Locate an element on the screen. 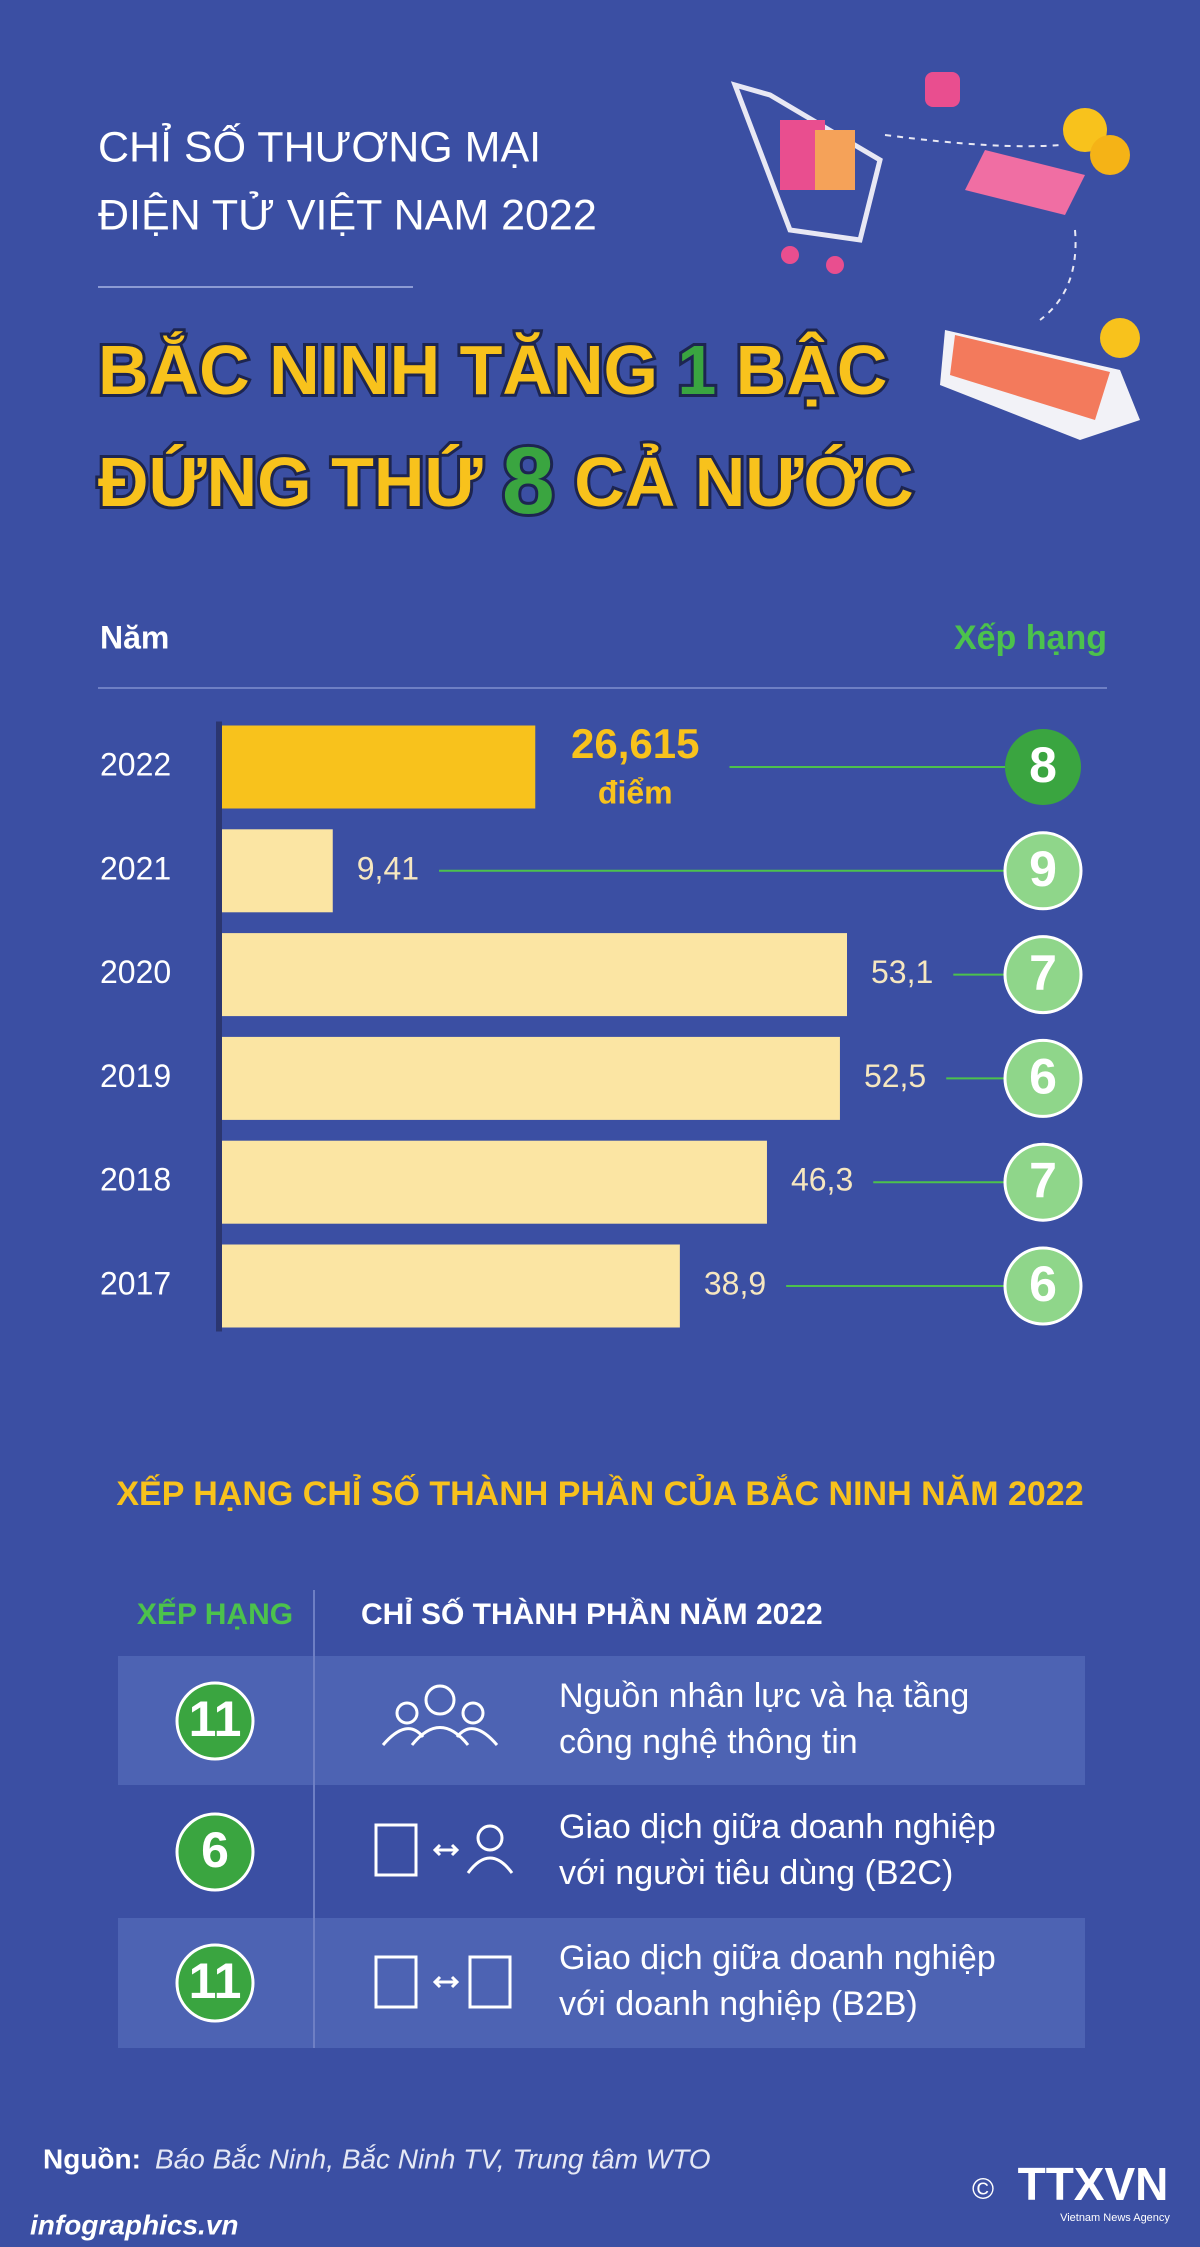  value-label: 52,5 is located at coordinates (895, 1076).